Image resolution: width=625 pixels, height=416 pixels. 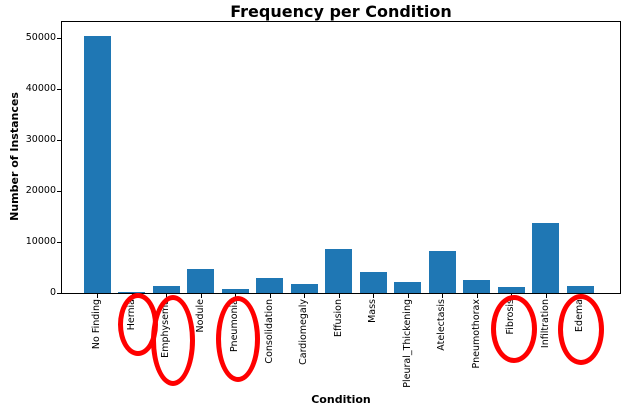 What do you see at coordinates (372, 311) in the screenshot?
I see `x-tick-label-mass: Mass` at bounding box center [372, 311].